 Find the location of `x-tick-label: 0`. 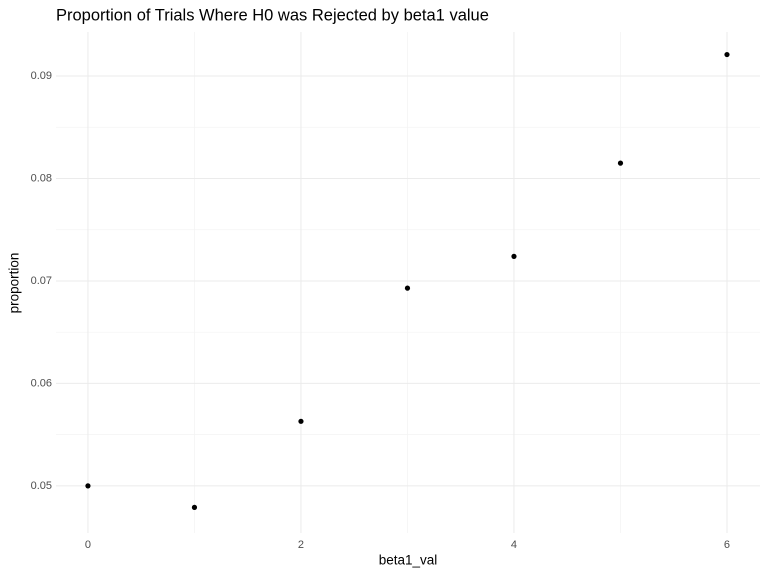

x-tick-label: 0 is located at coordinates (88, 545).